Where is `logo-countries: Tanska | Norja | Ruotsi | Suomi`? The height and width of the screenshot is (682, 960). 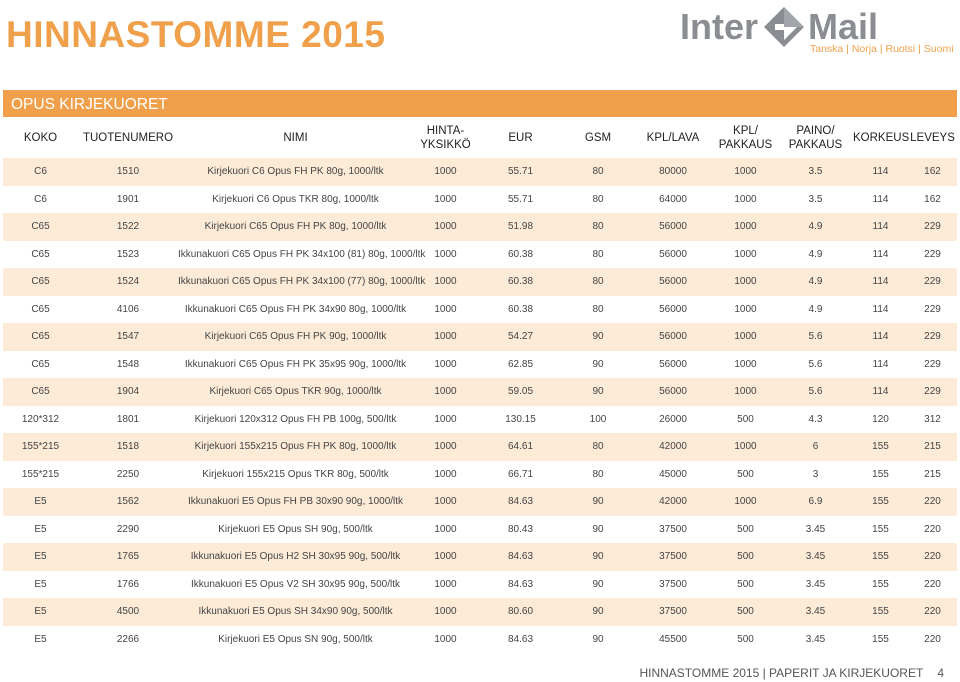
logo-countries: Tanska | Norja | Ruotsi | Suomi is located at coordinates (882, 49).